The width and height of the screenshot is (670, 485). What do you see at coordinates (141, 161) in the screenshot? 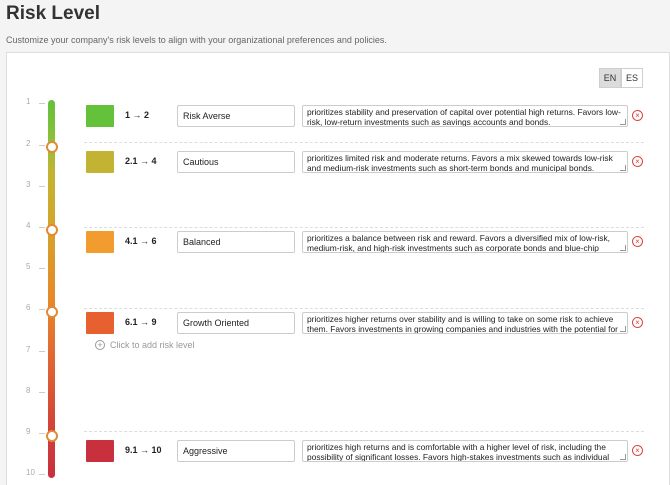
I see `range-label: 2.1 → 4` at bounding box center [141, 161].